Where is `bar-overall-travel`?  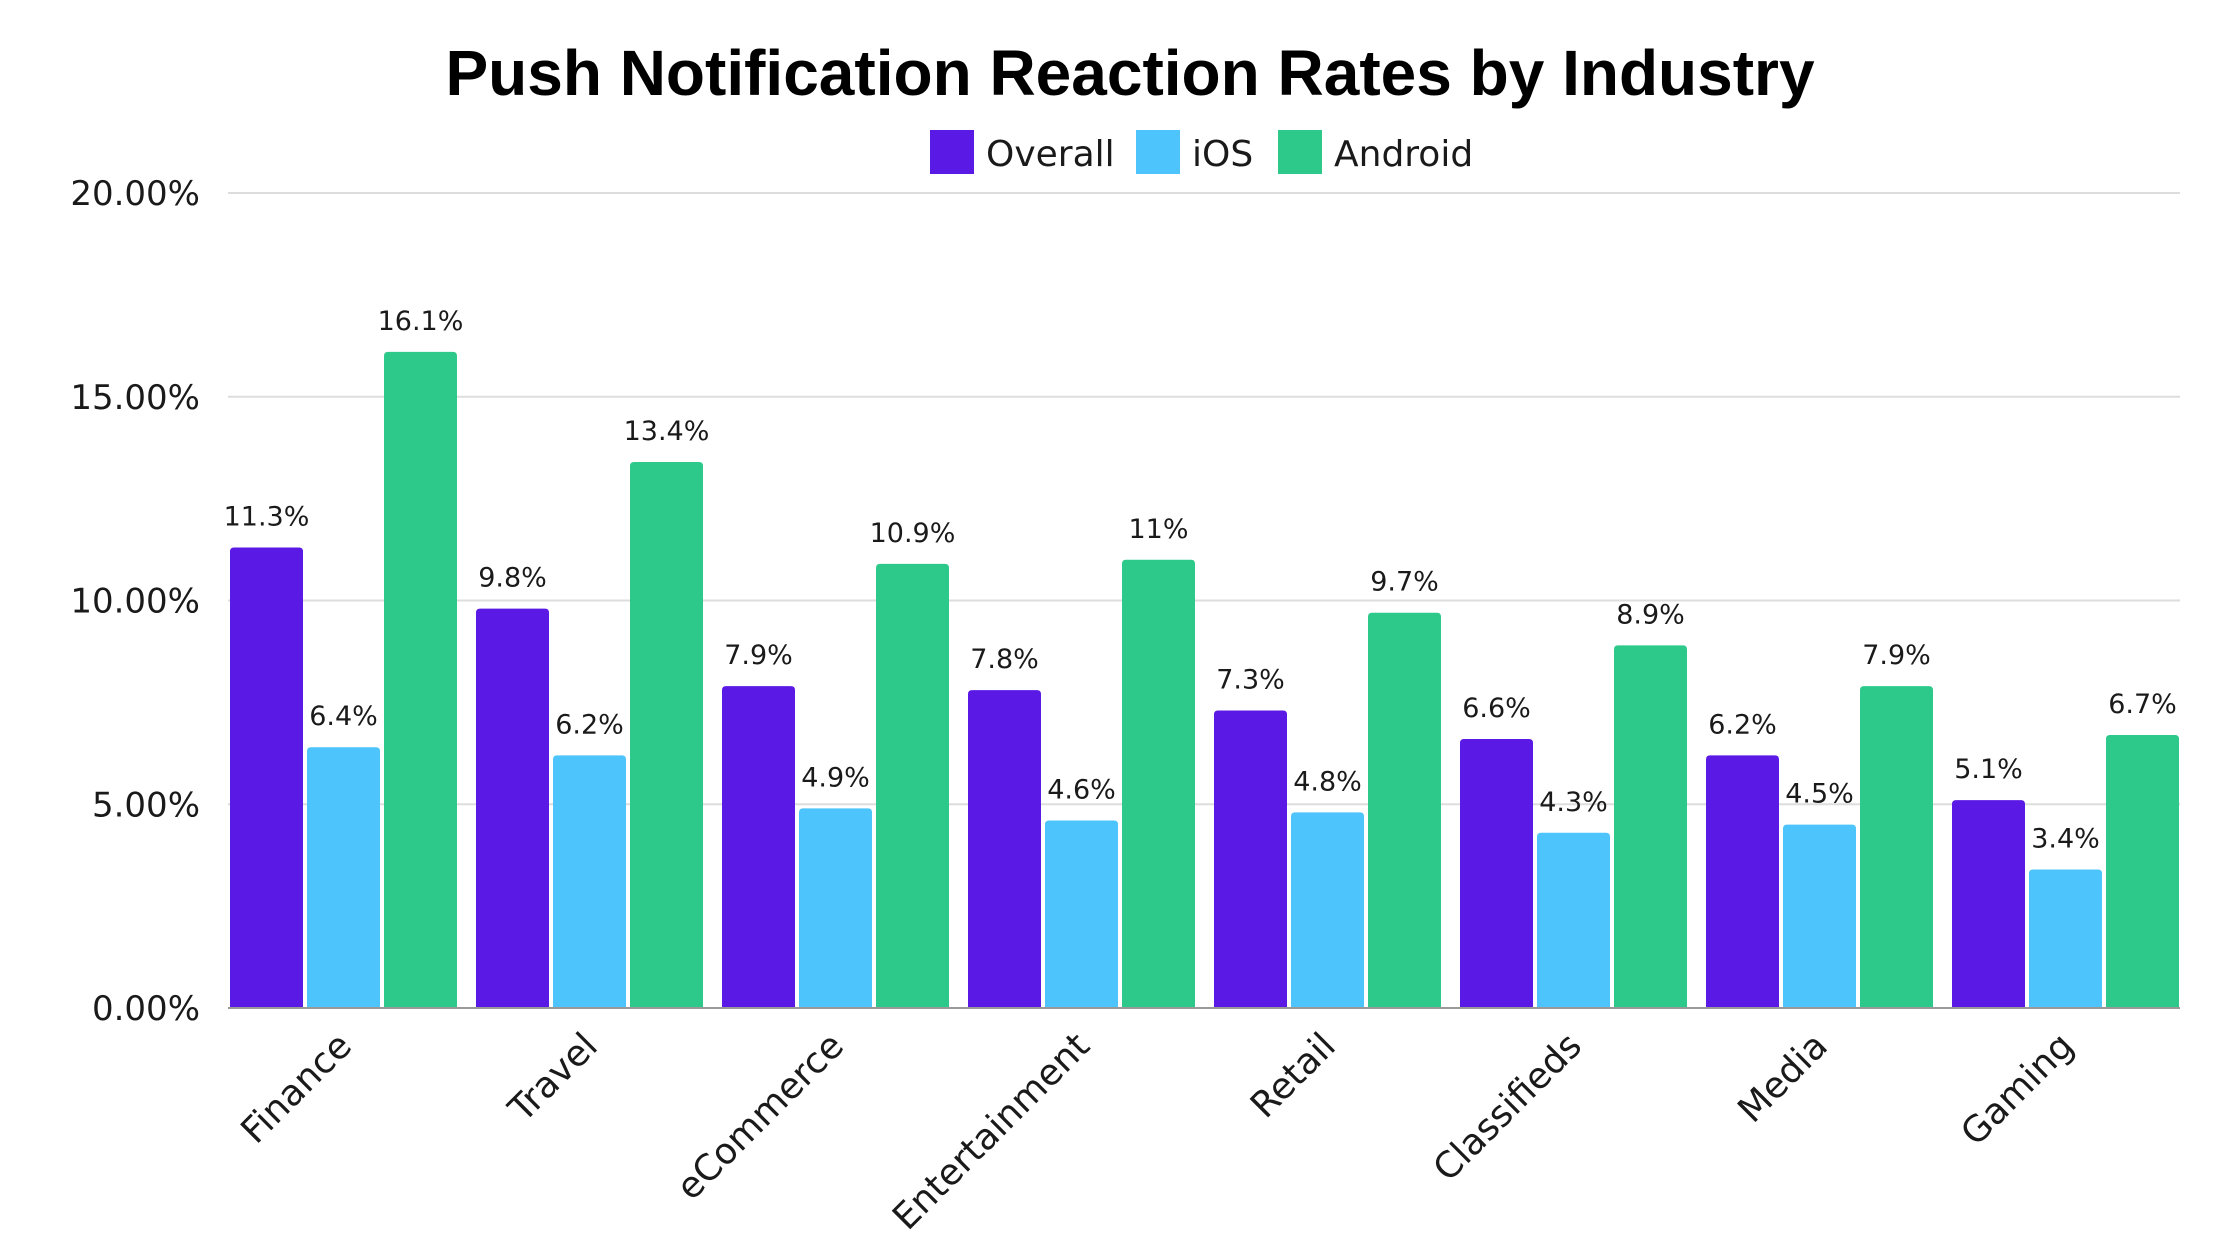 bar-overall-travel is located at coordinates (512, 808).